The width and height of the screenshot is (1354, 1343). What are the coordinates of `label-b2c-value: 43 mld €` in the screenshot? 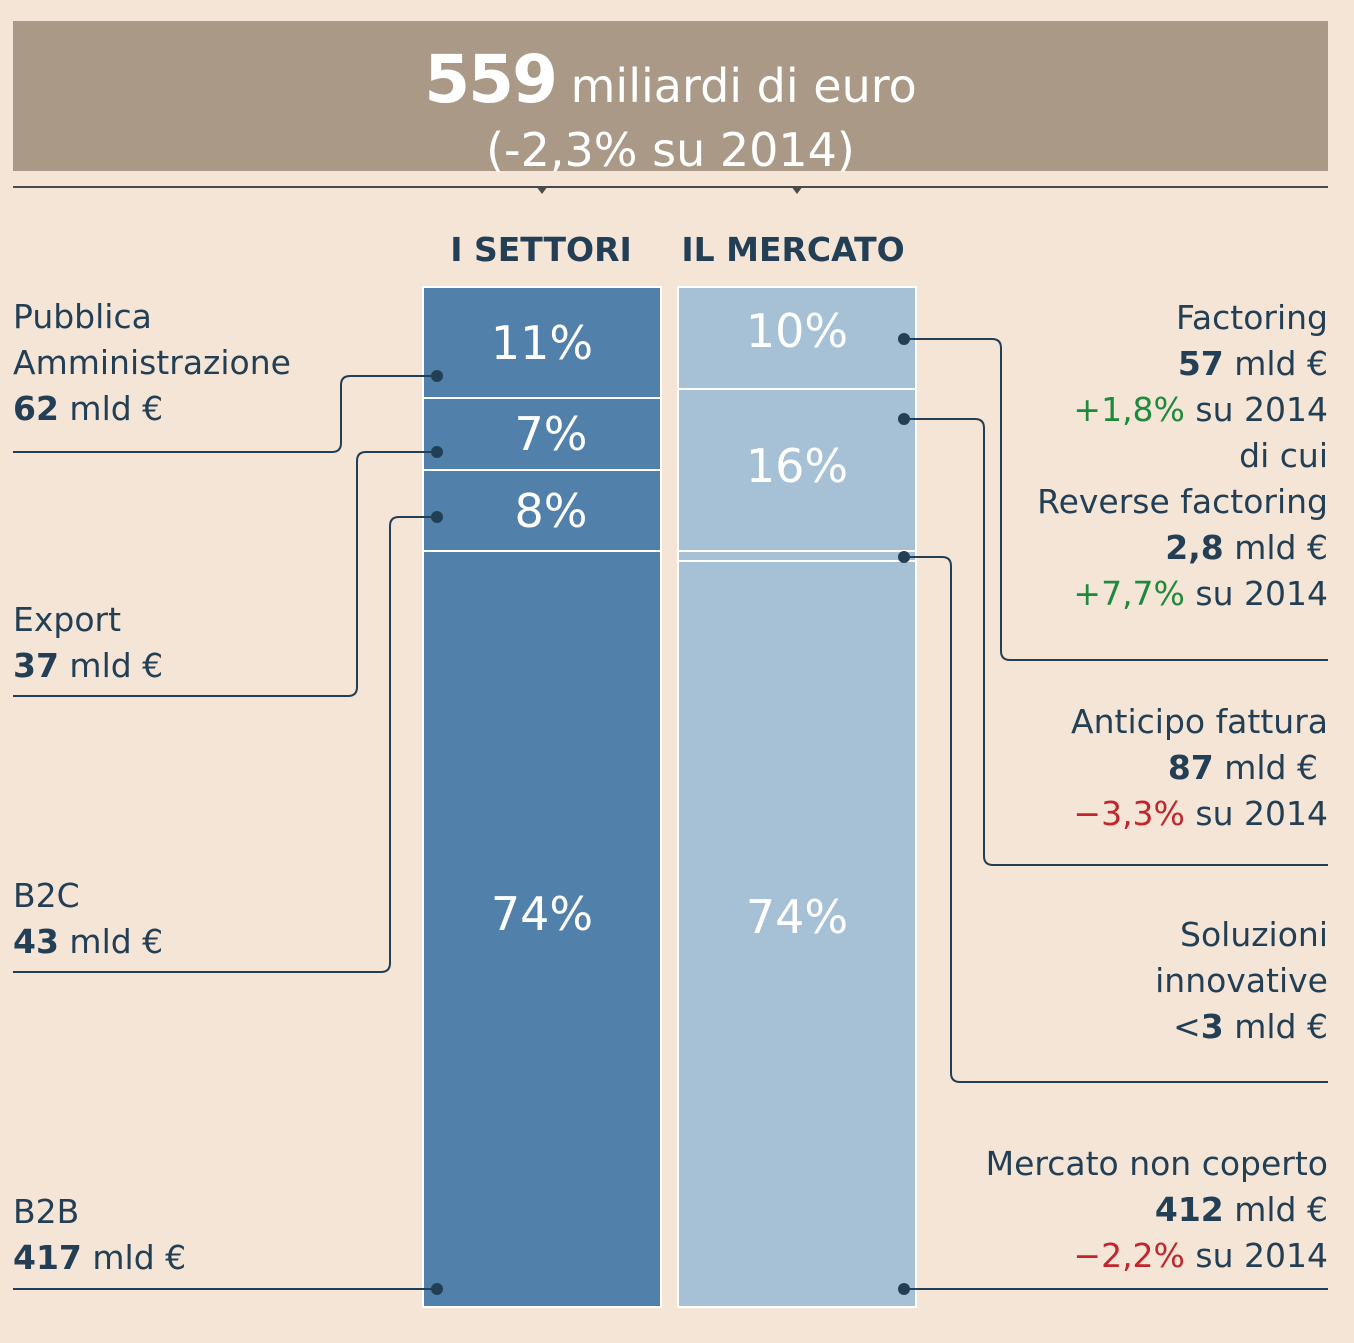 It's located at (88, 942).